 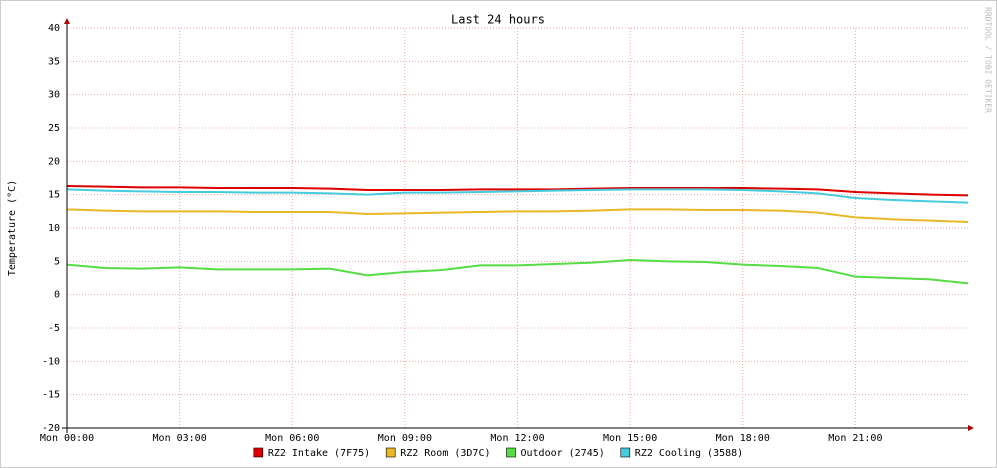 I want to click on y-axis-label: Temperature (°C), so click(x=12, y=228).